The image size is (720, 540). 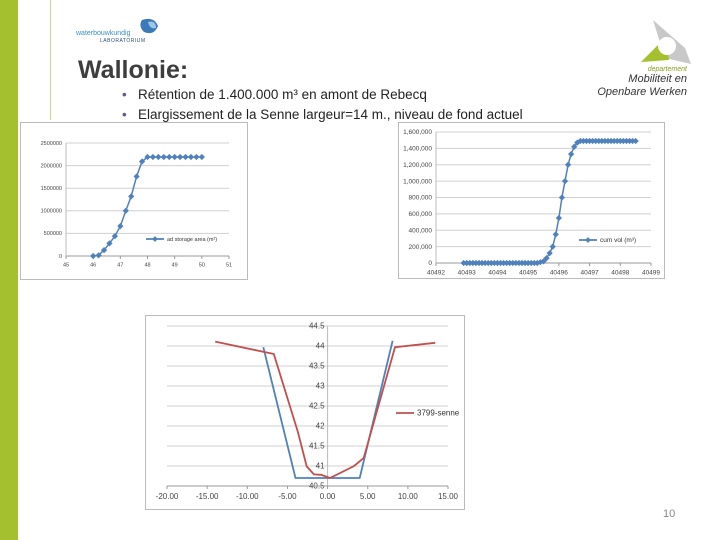 What do you see at coordinates (50, 60) in the screenshot?
I see `divider` at bounding box center [50, 60].